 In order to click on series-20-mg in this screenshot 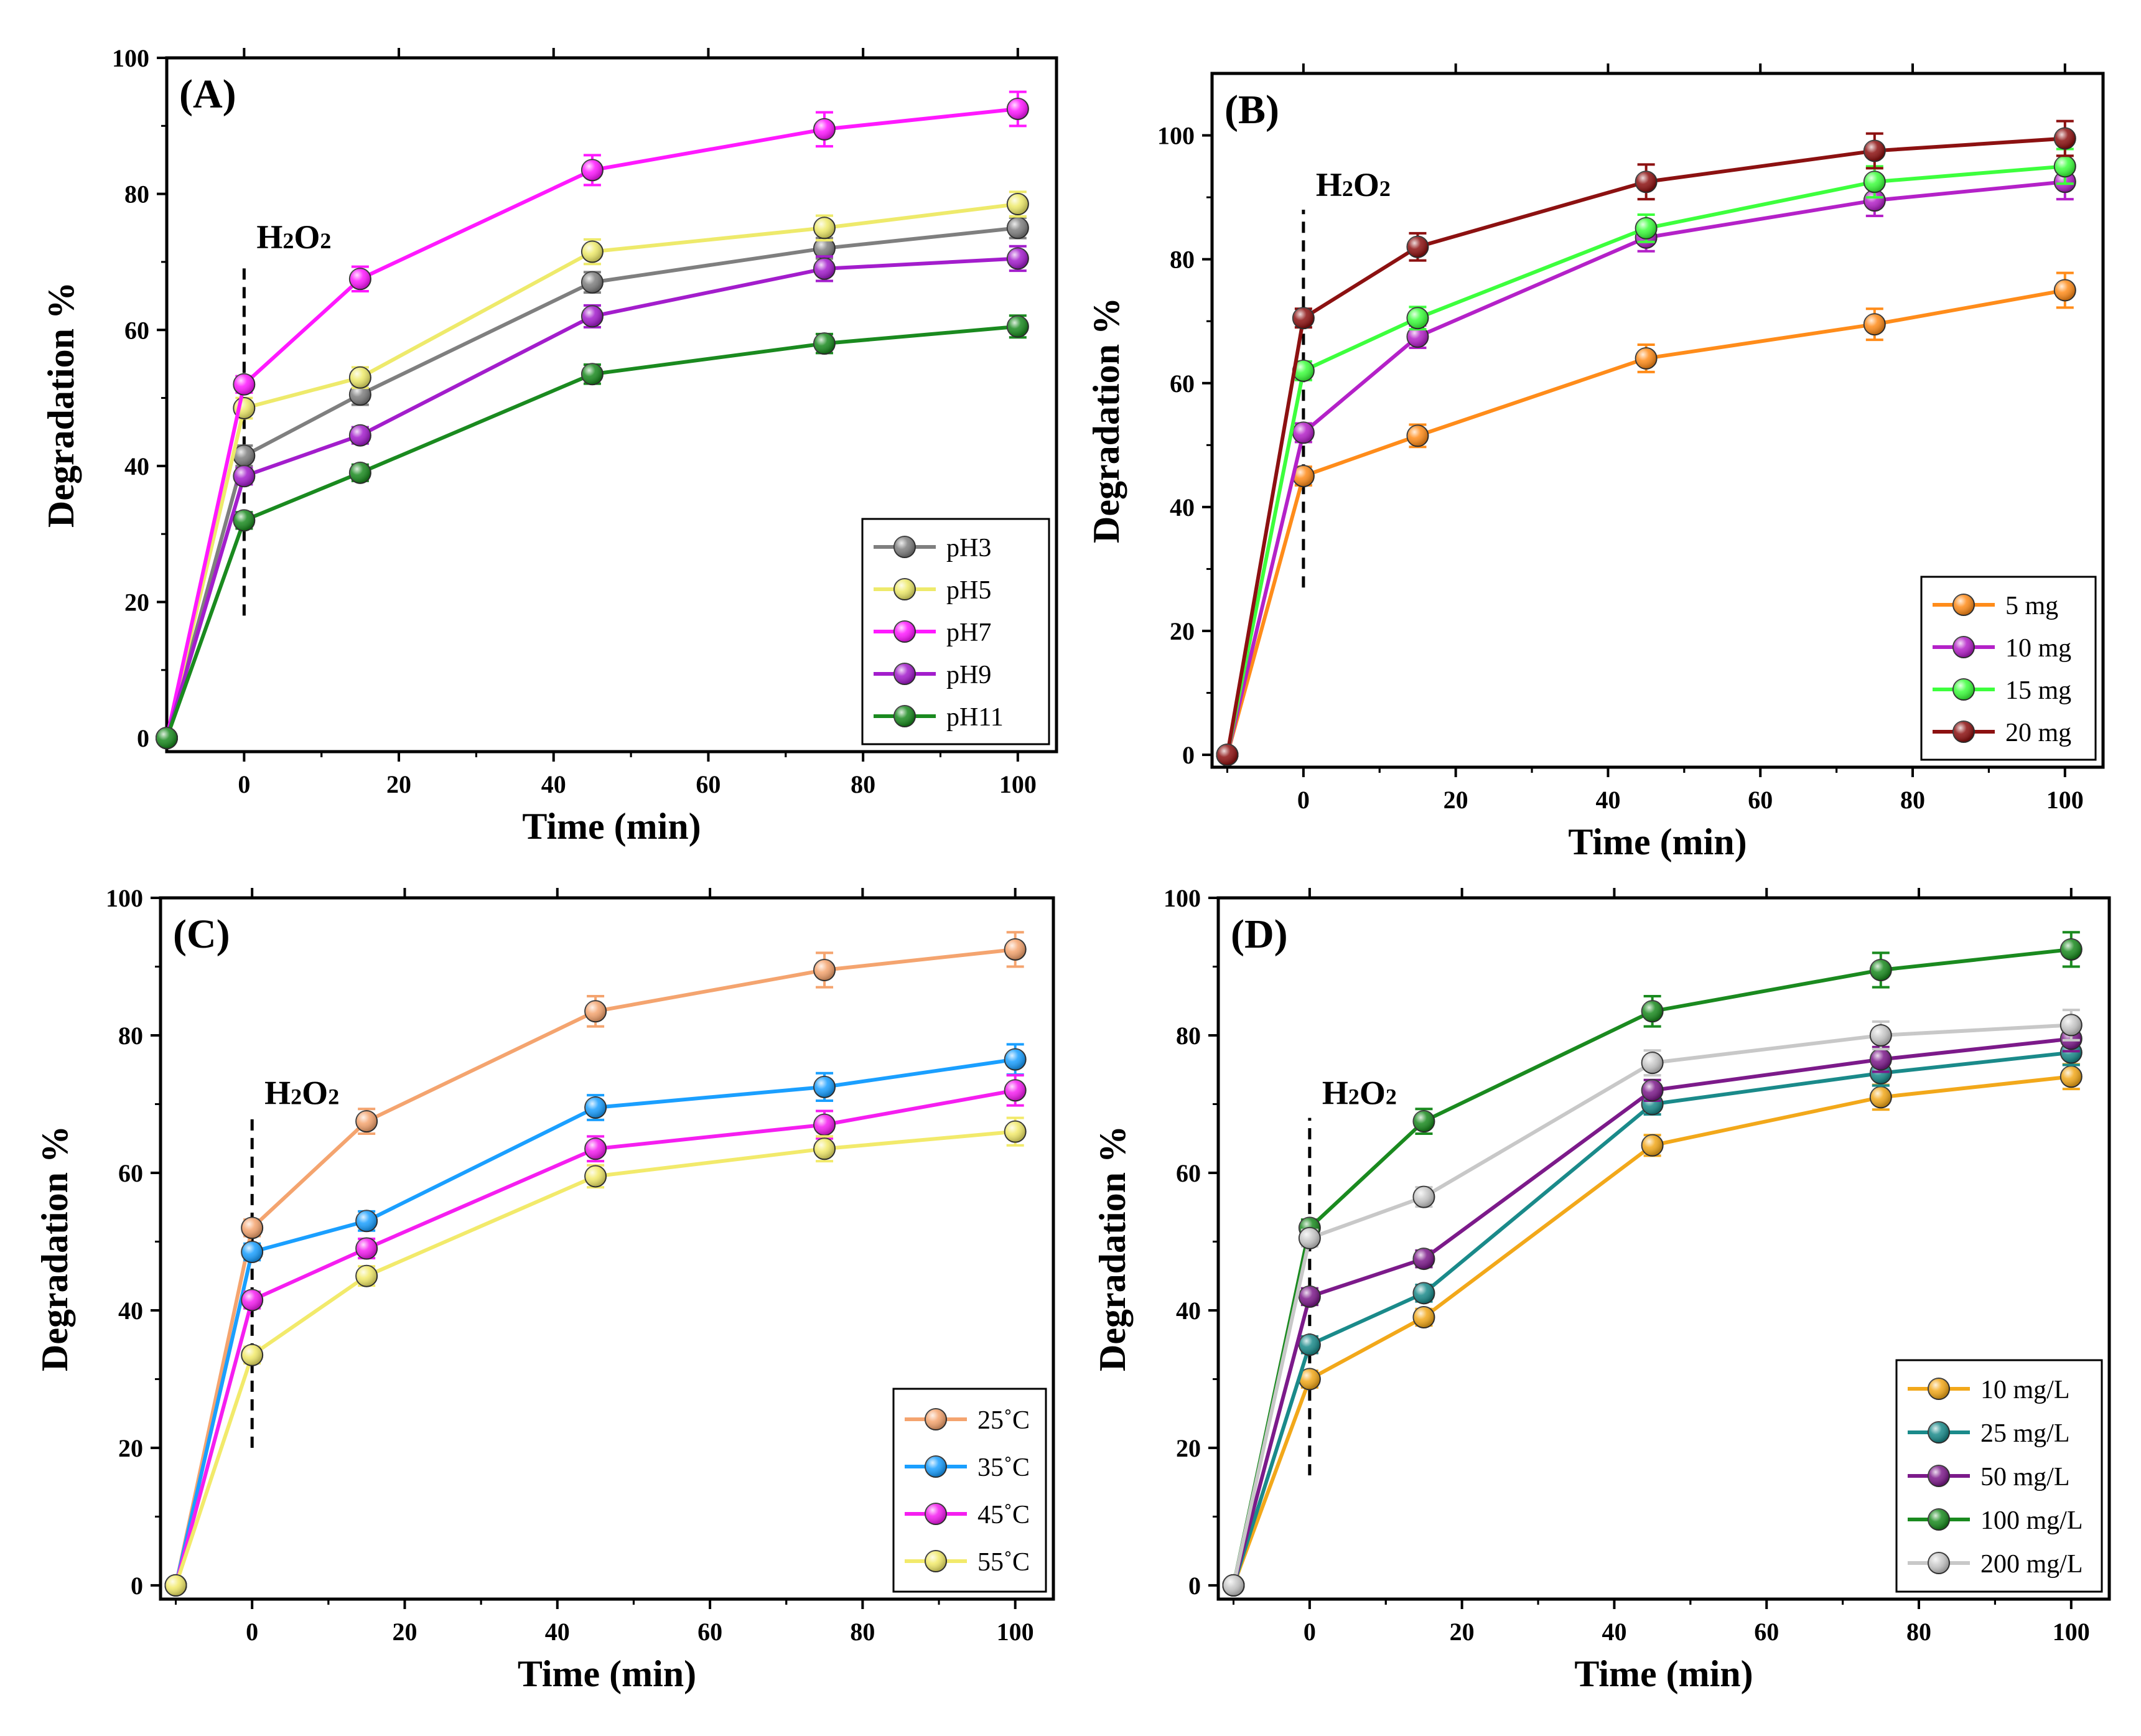, I will do `click(1646, 443)`.